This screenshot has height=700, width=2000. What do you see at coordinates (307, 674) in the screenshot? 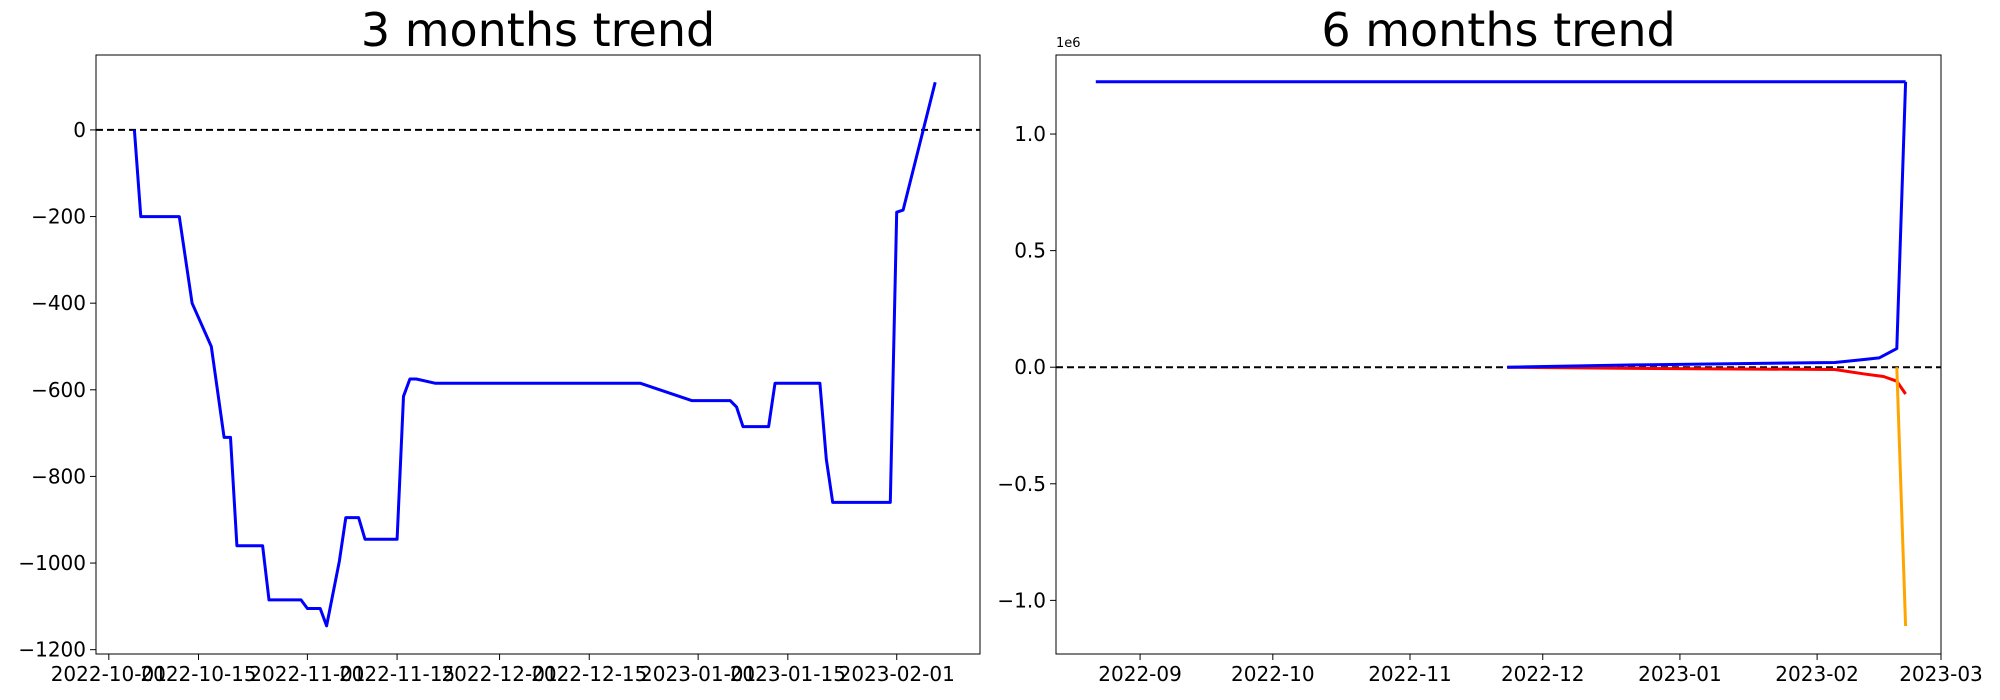
I see `x-tick-label: 2022-11-01` at bounding box center [307, 674].